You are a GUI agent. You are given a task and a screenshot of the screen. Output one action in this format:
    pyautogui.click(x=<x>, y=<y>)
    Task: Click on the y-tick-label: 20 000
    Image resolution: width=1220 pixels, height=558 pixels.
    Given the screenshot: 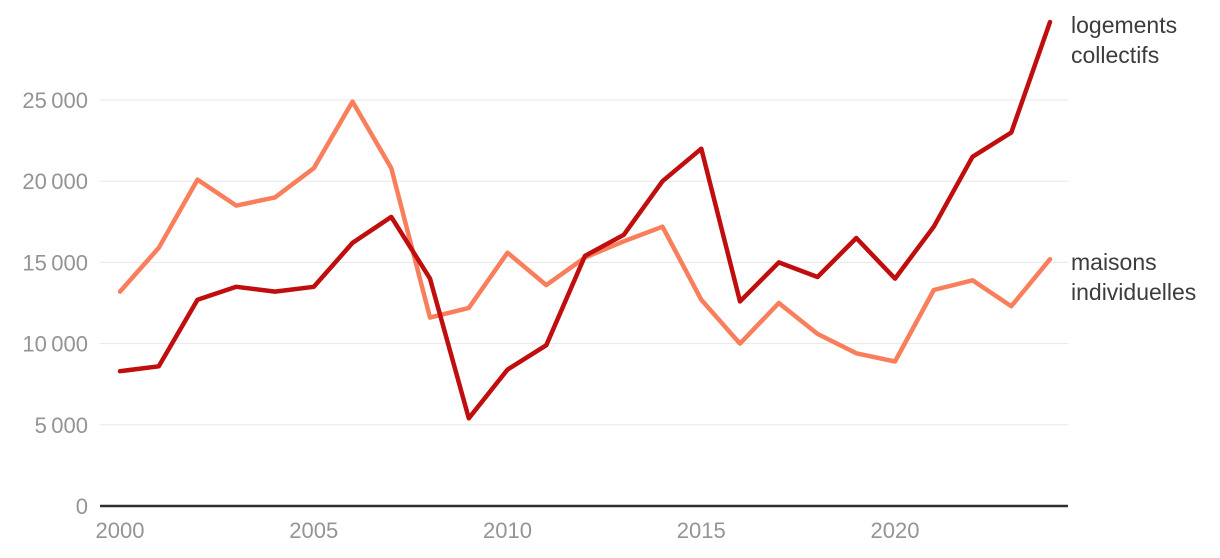 What is the action you would take?
    pyautogui.click(x=55, y=181)
    